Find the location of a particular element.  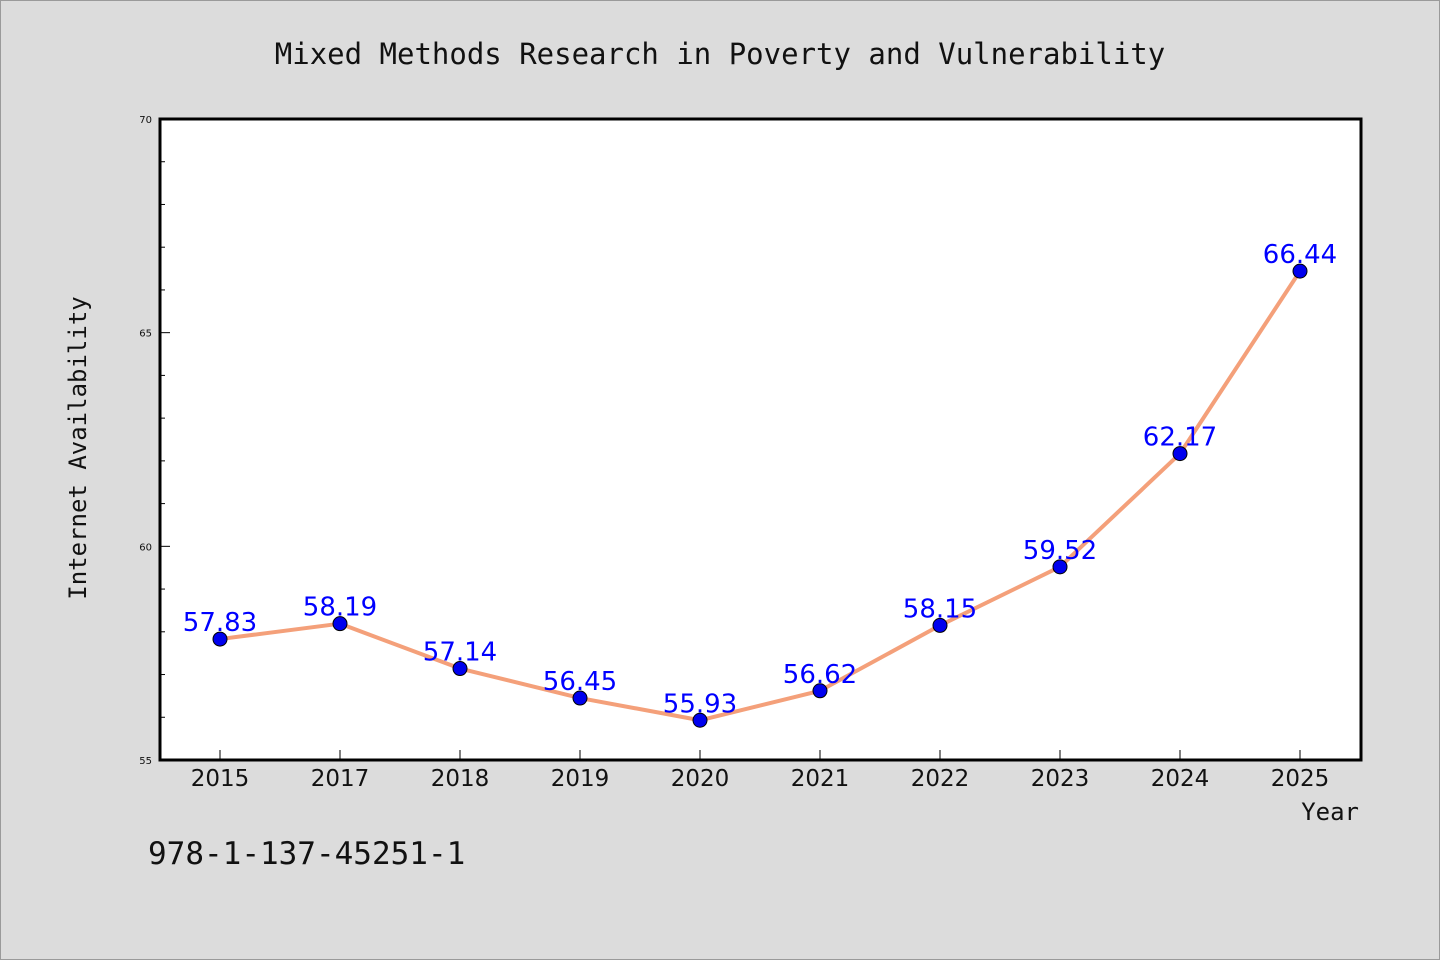

x-axis-title: Year is located at coordinates (1330, 812).